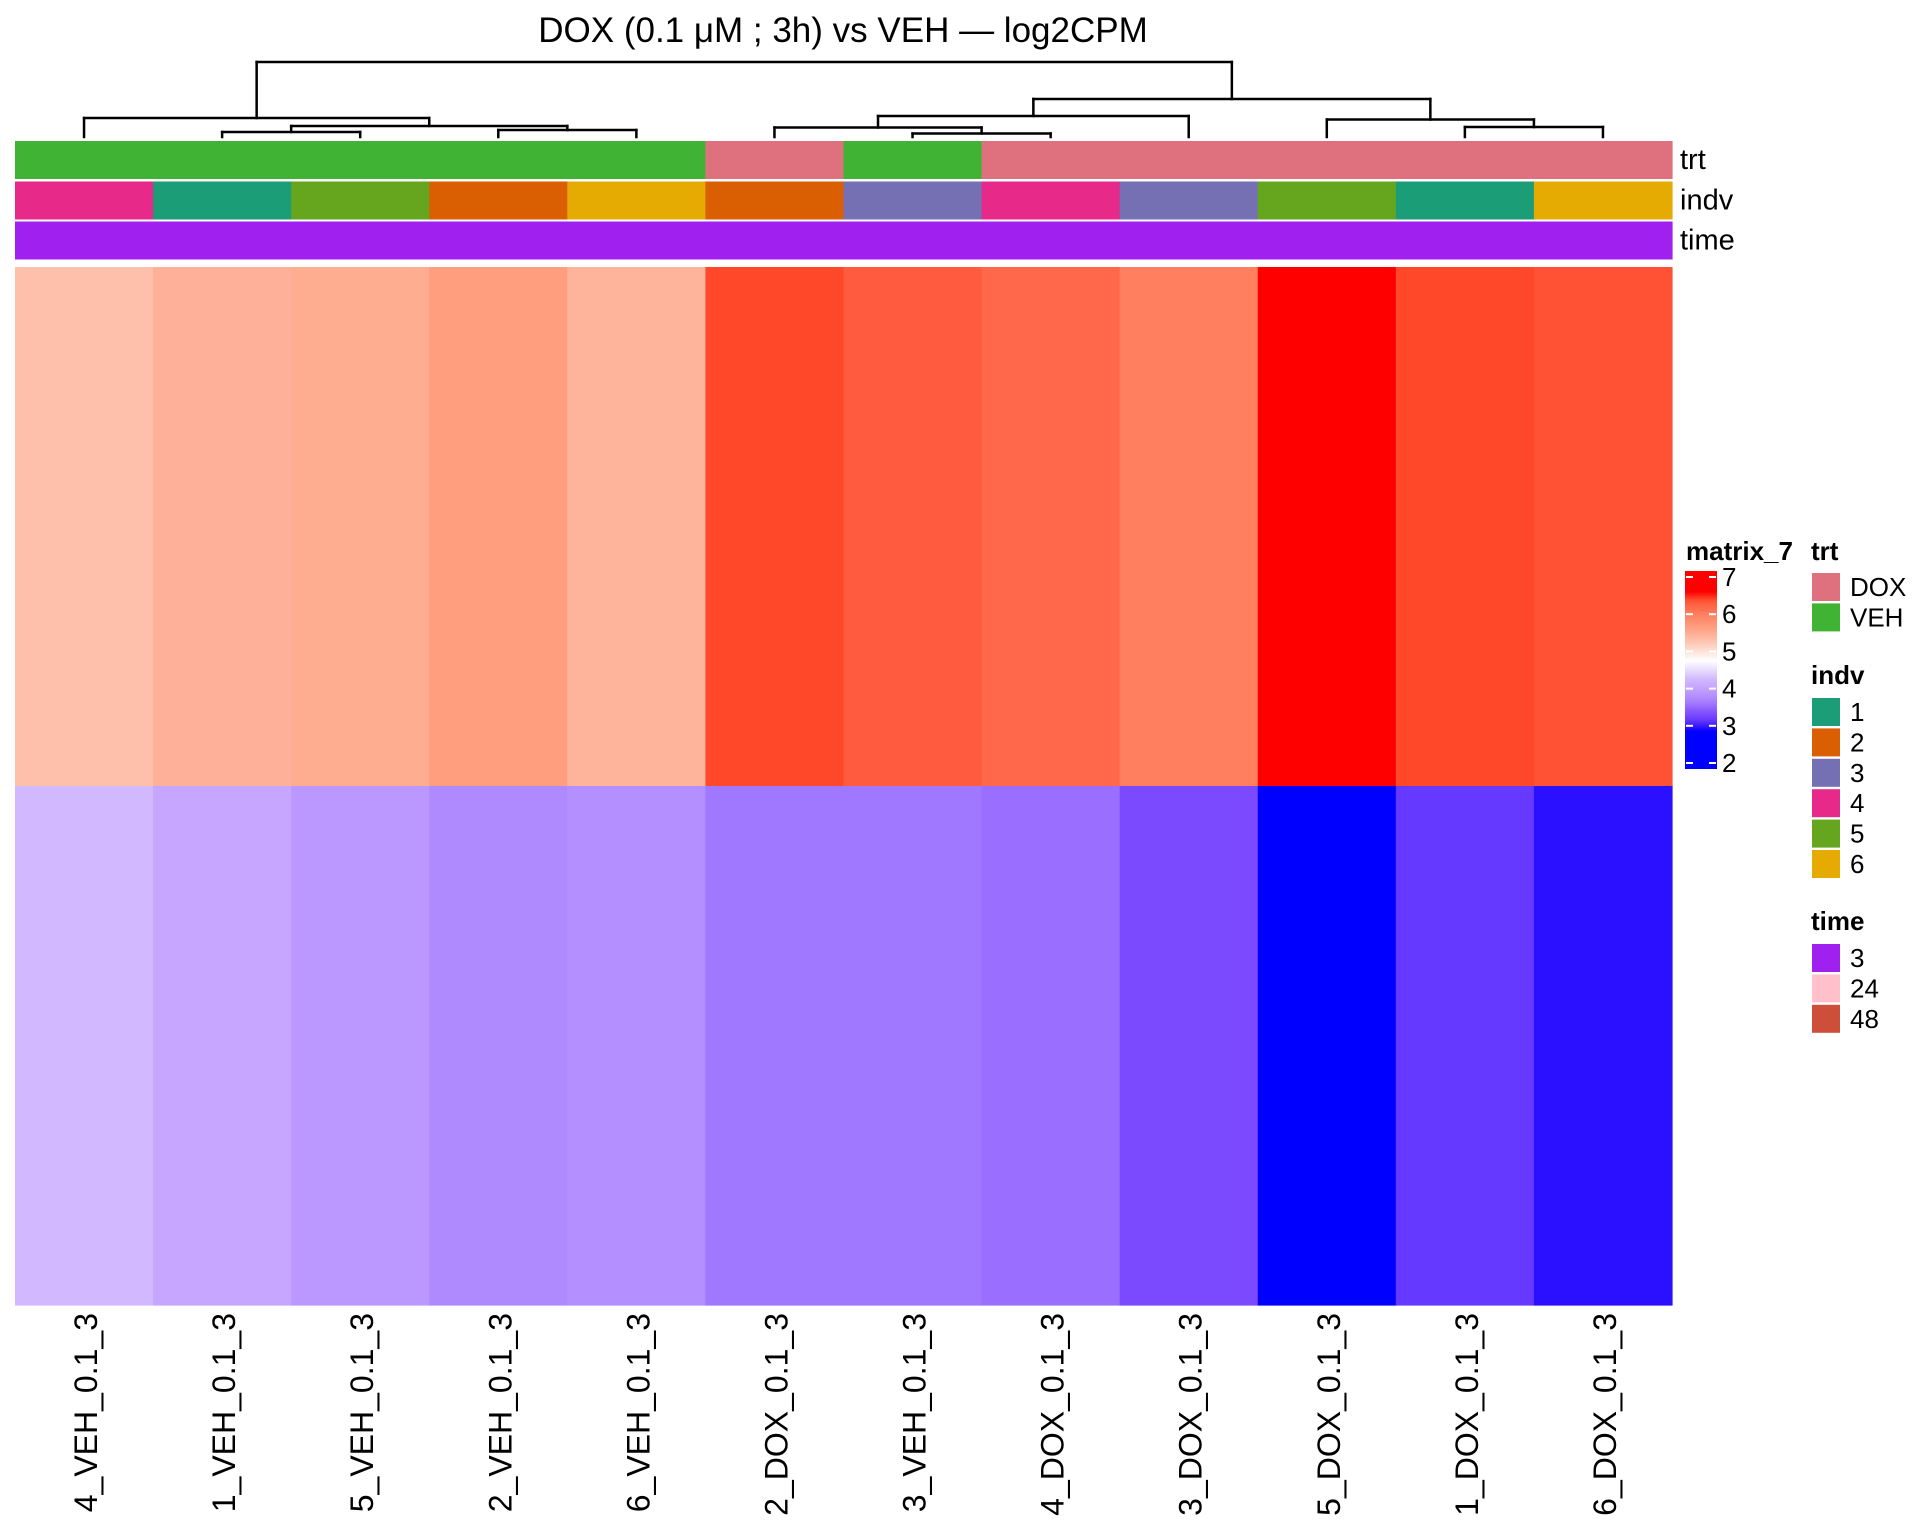  What do you see at coordinates (1878, 587) in the screenshot?
I see `legend-label: DOX` at bounding box center [1878, 587].